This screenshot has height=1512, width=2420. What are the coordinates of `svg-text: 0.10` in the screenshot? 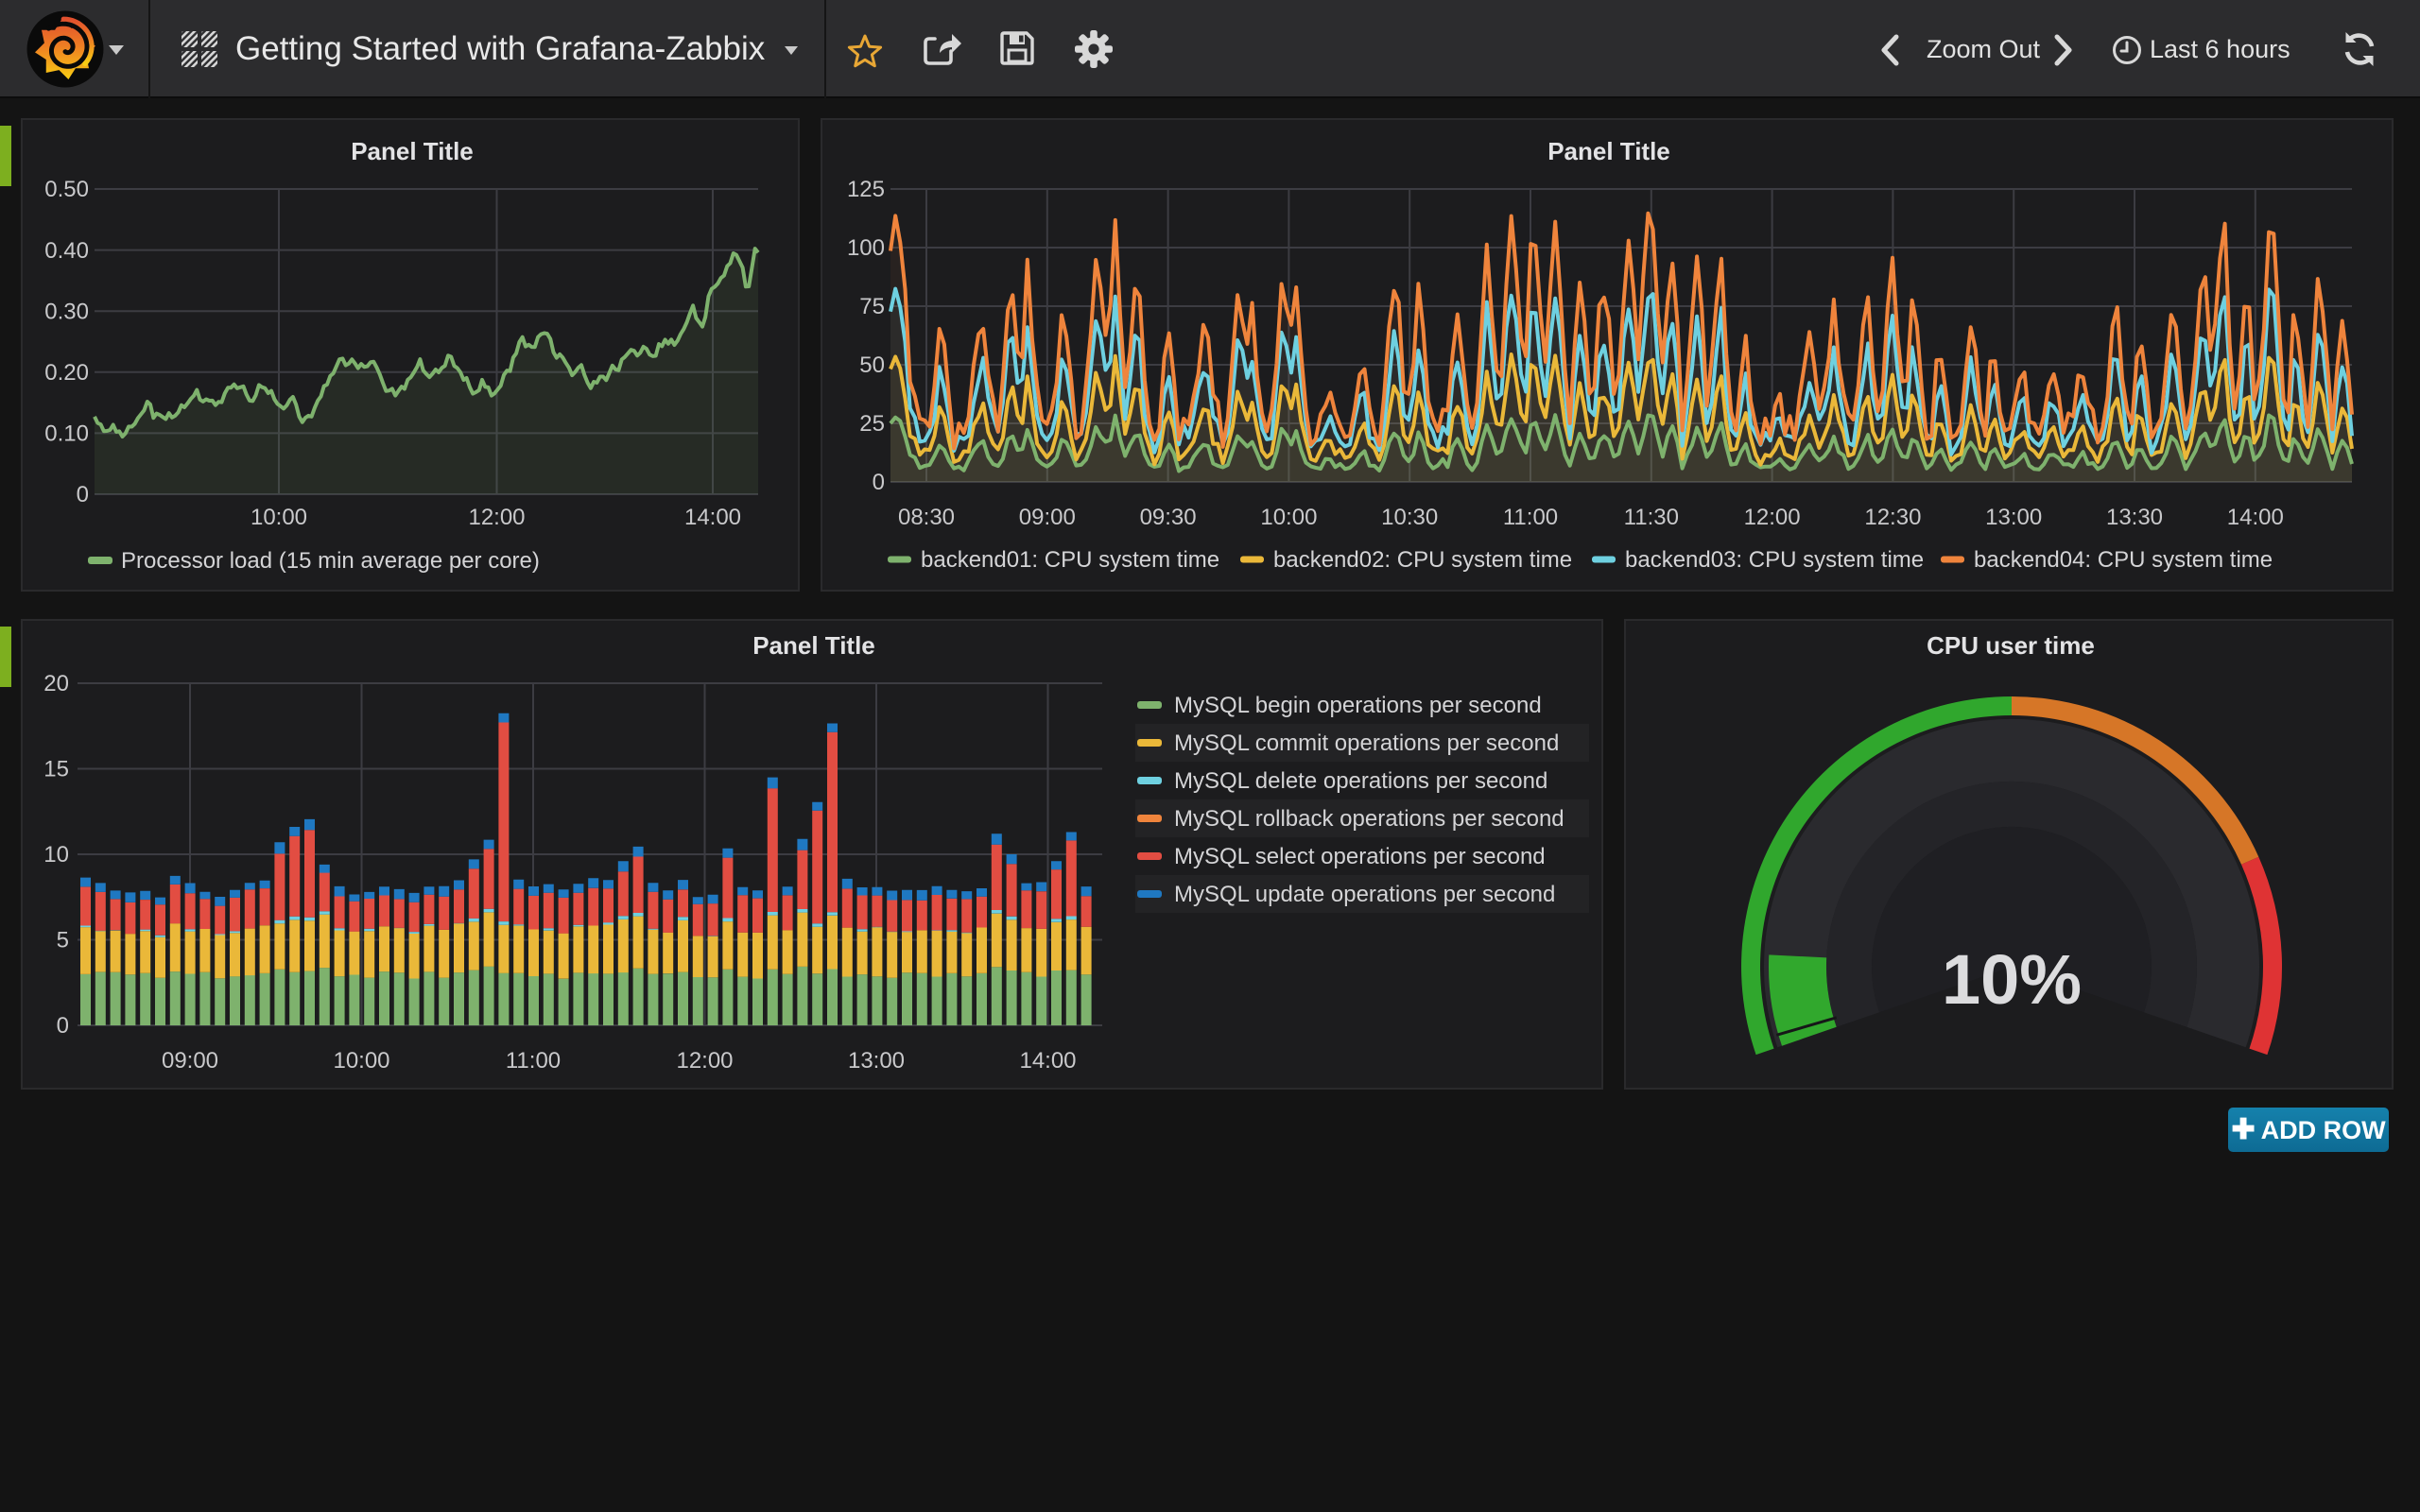 It's located at (66, 434).